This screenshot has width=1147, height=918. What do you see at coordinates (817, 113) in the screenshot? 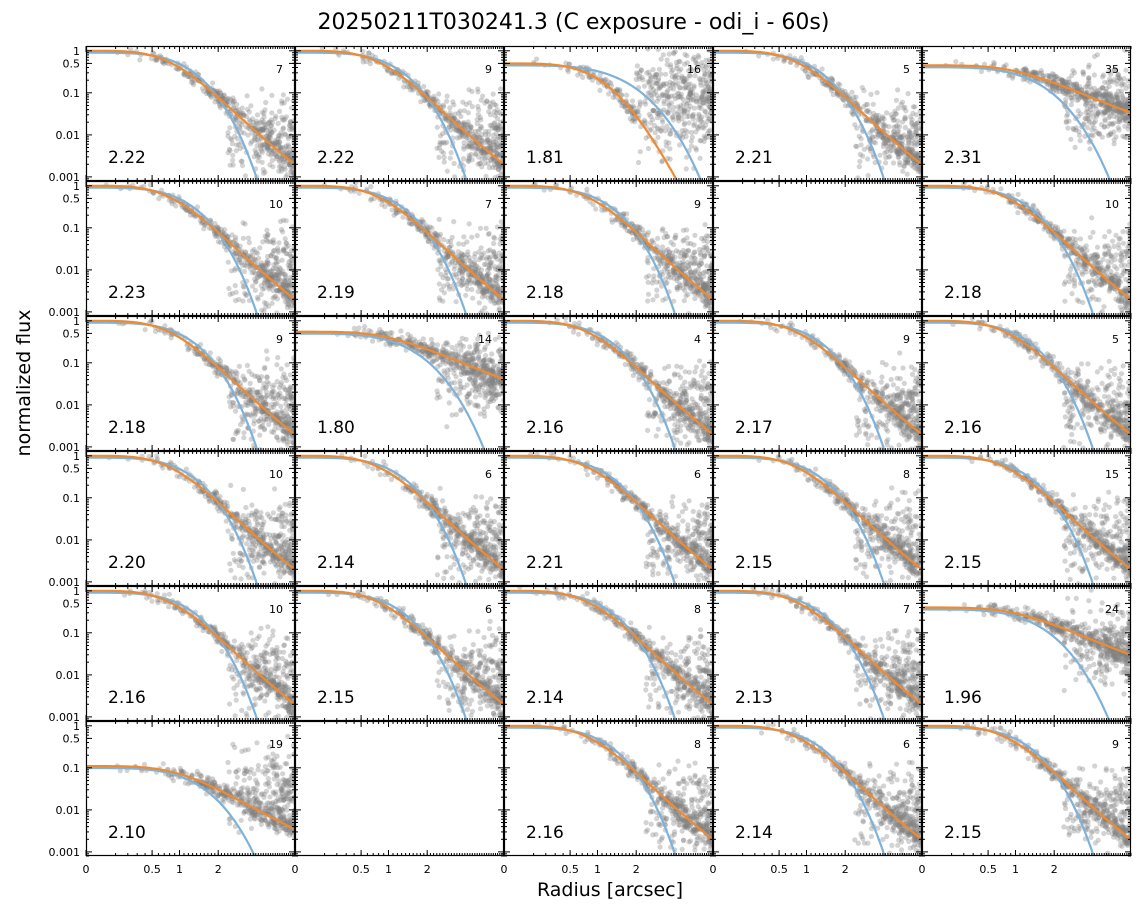
I see `panel: 2.21 5` at bounding box center [817, 113].